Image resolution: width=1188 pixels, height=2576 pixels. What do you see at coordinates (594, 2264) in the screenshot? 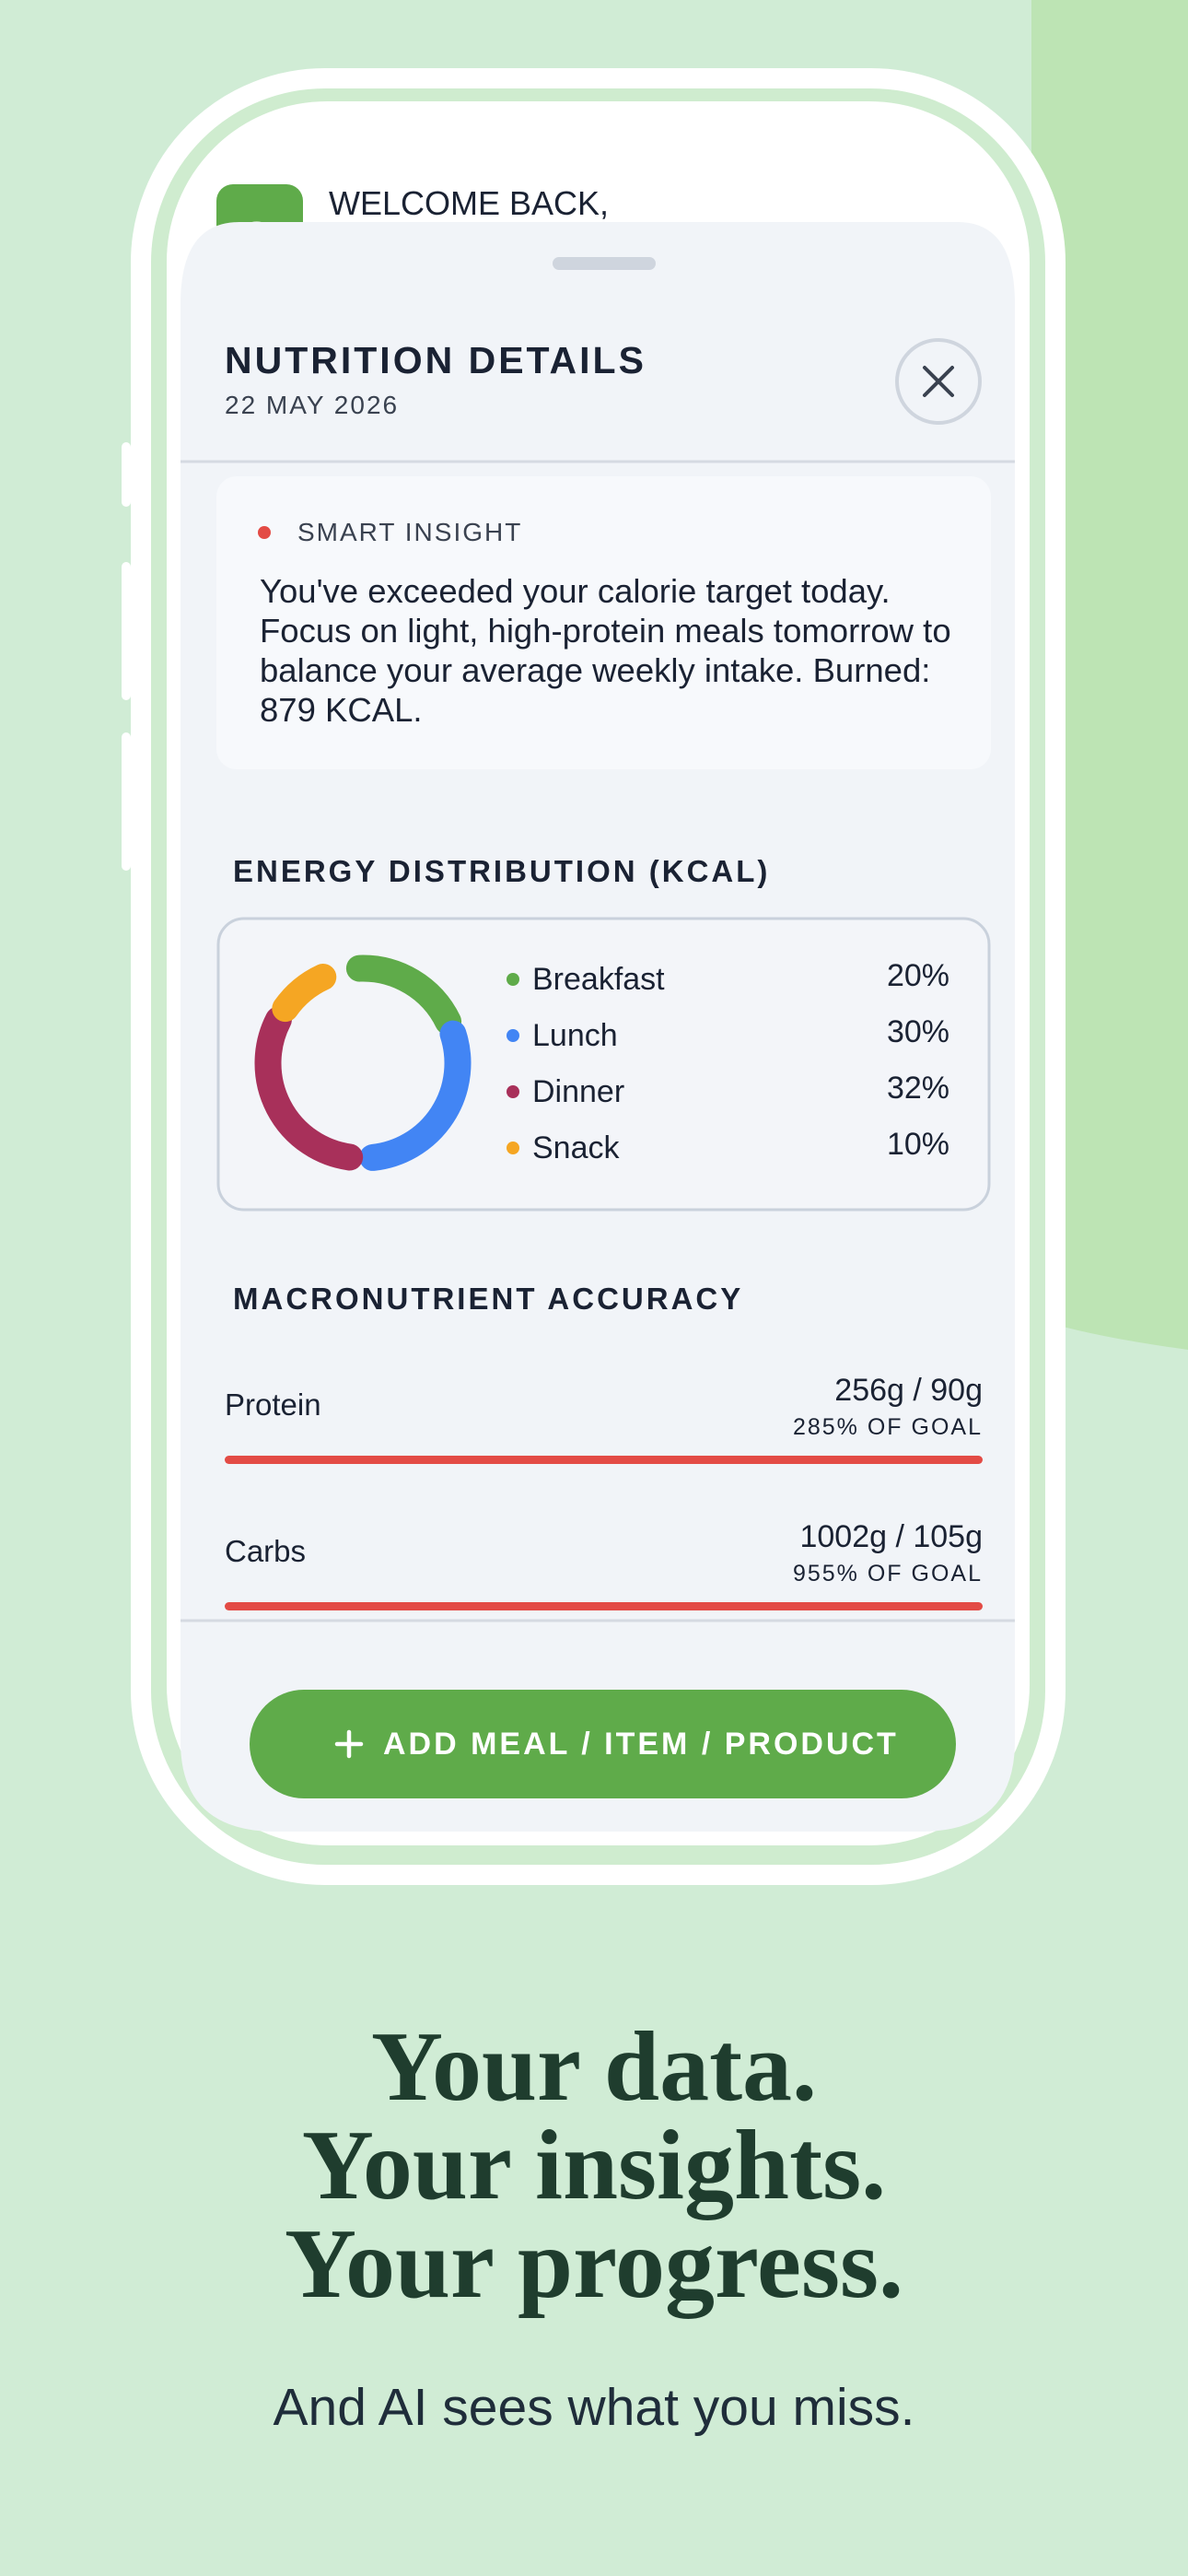
I see `headline-line: Your progress.` at bounding box center [594, 2264].